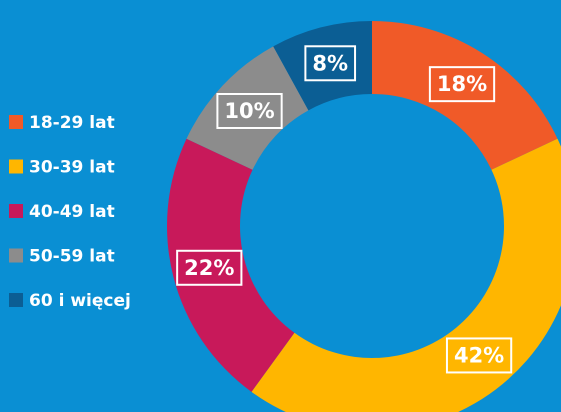 This screenshot has height=412, width=561. Describe the element at coordinates (72, 168) in the screenshot. I see `legend-label: 30-39 lat` at that location.